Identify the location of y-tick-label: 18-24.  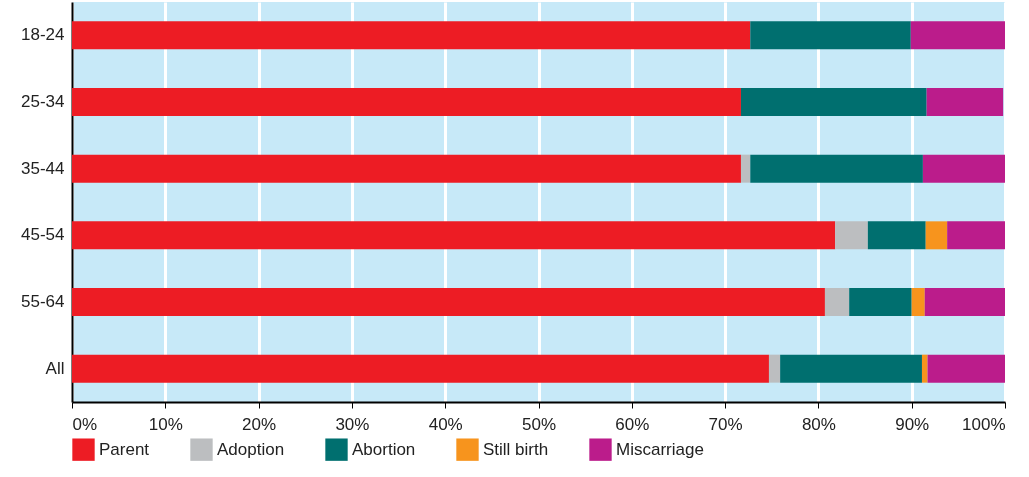
(43, 35).